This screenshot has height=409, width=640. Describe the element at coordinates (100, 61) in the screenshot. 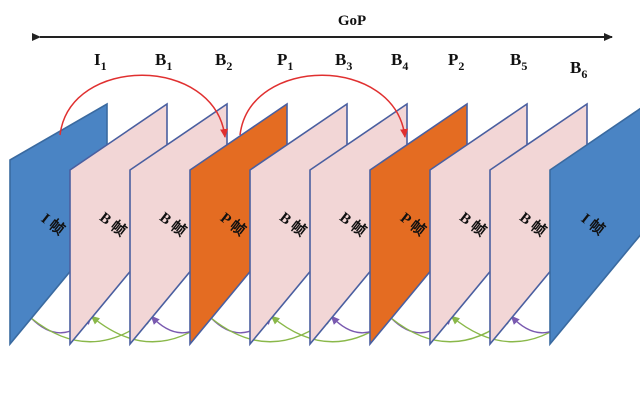

I see `frame-order-label: I1` at that location.